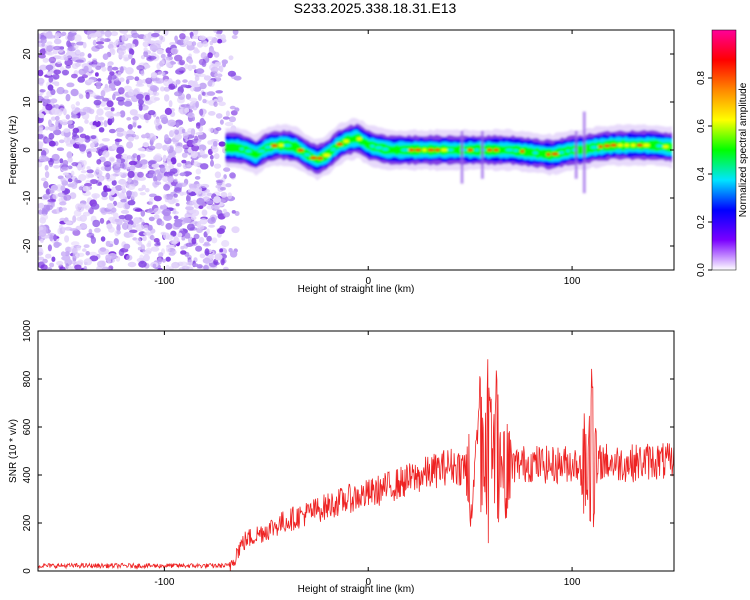  Describe the element at coordinates (572, 582) in the screenshot. I see `snr-x-tick-label: 100` at that location.